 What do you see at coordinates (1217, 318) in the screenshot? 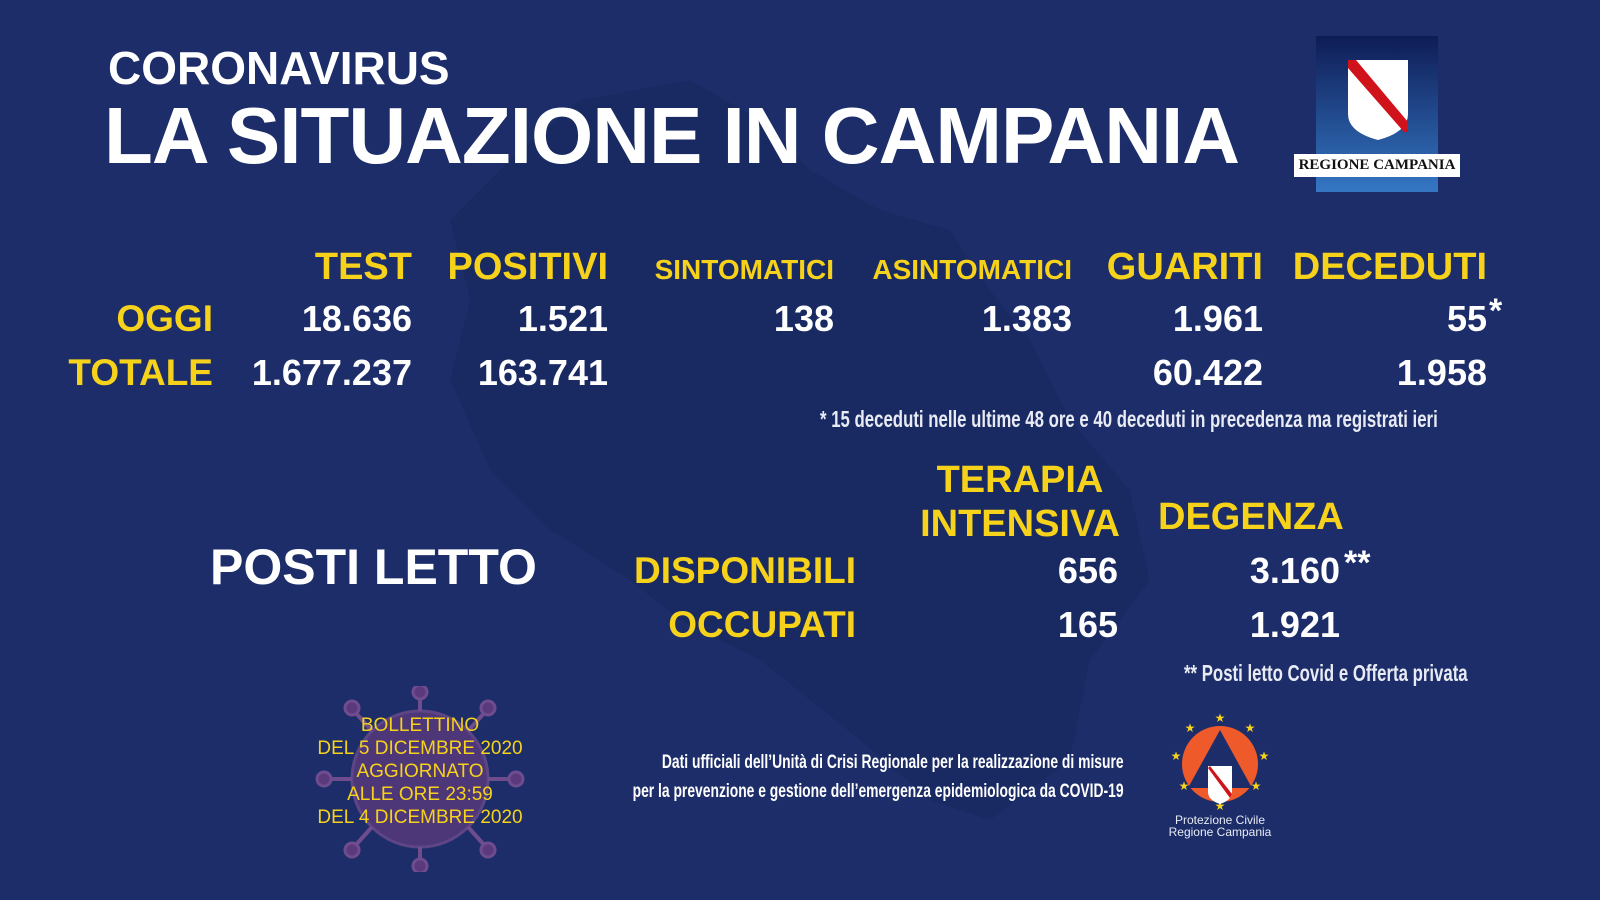
I see `oggi-guariti: 1.961` at bounding box center [1217, 318].